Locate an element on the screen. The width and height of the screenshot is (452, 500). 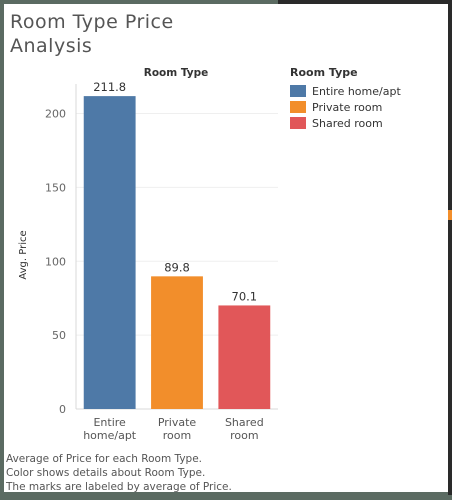
legend-label: Private room is located at coordinates (347, 107).